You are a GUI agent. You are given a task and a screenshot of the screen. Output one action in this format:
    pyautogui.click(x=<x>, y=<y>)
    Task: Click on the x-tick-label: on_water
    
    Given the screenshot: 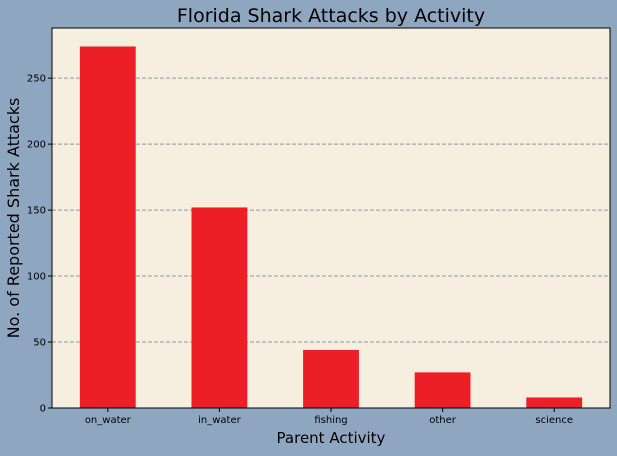 What is the action you would take?
    pyautogui.click(x=108, y=420)
    